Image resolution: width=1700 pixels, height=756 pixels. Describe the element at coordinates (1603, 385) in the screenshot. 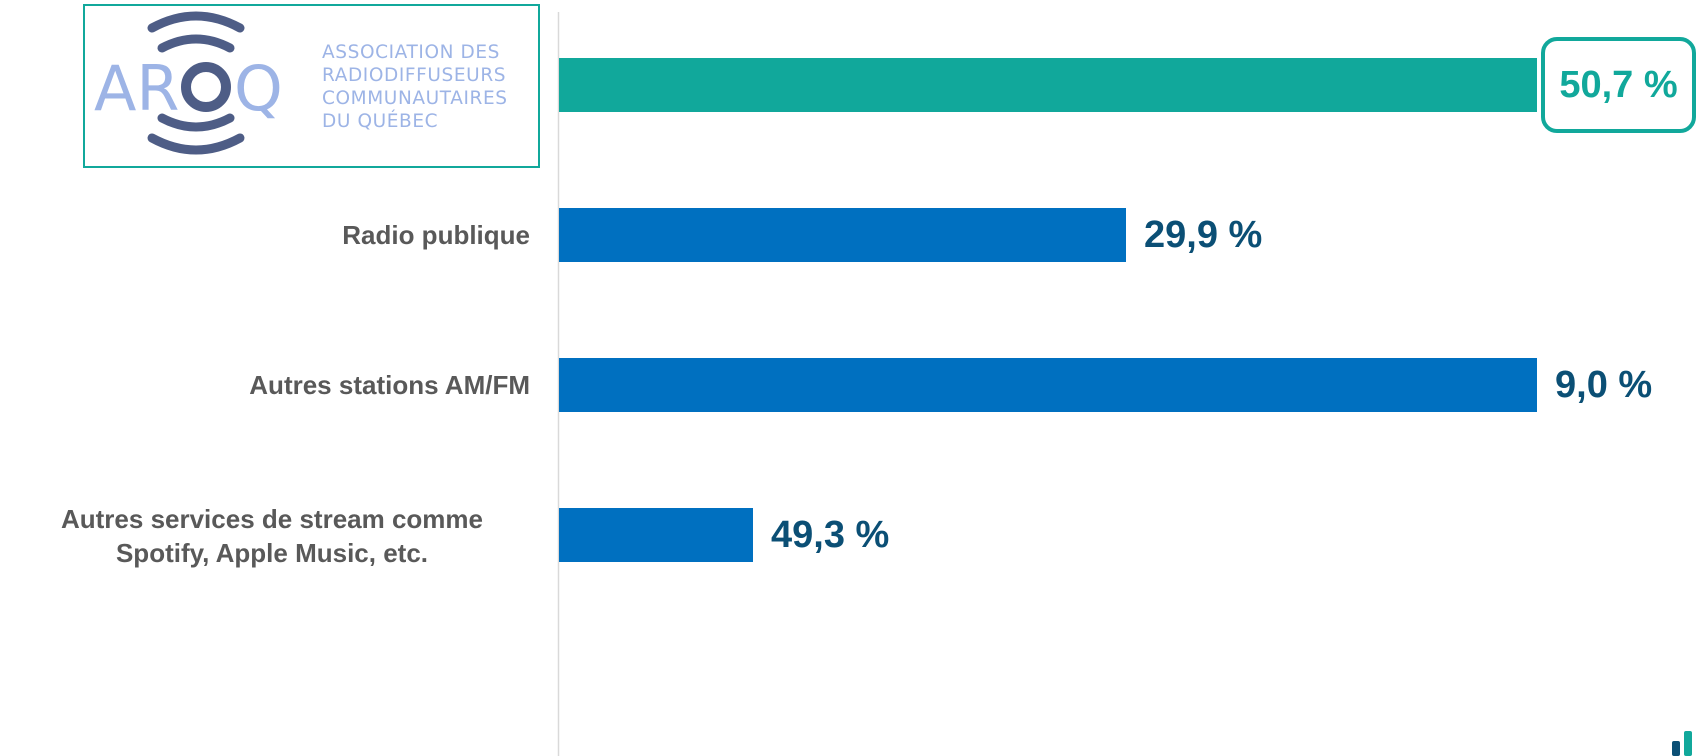

I see `value-label-2: 9,0 %` at that location.